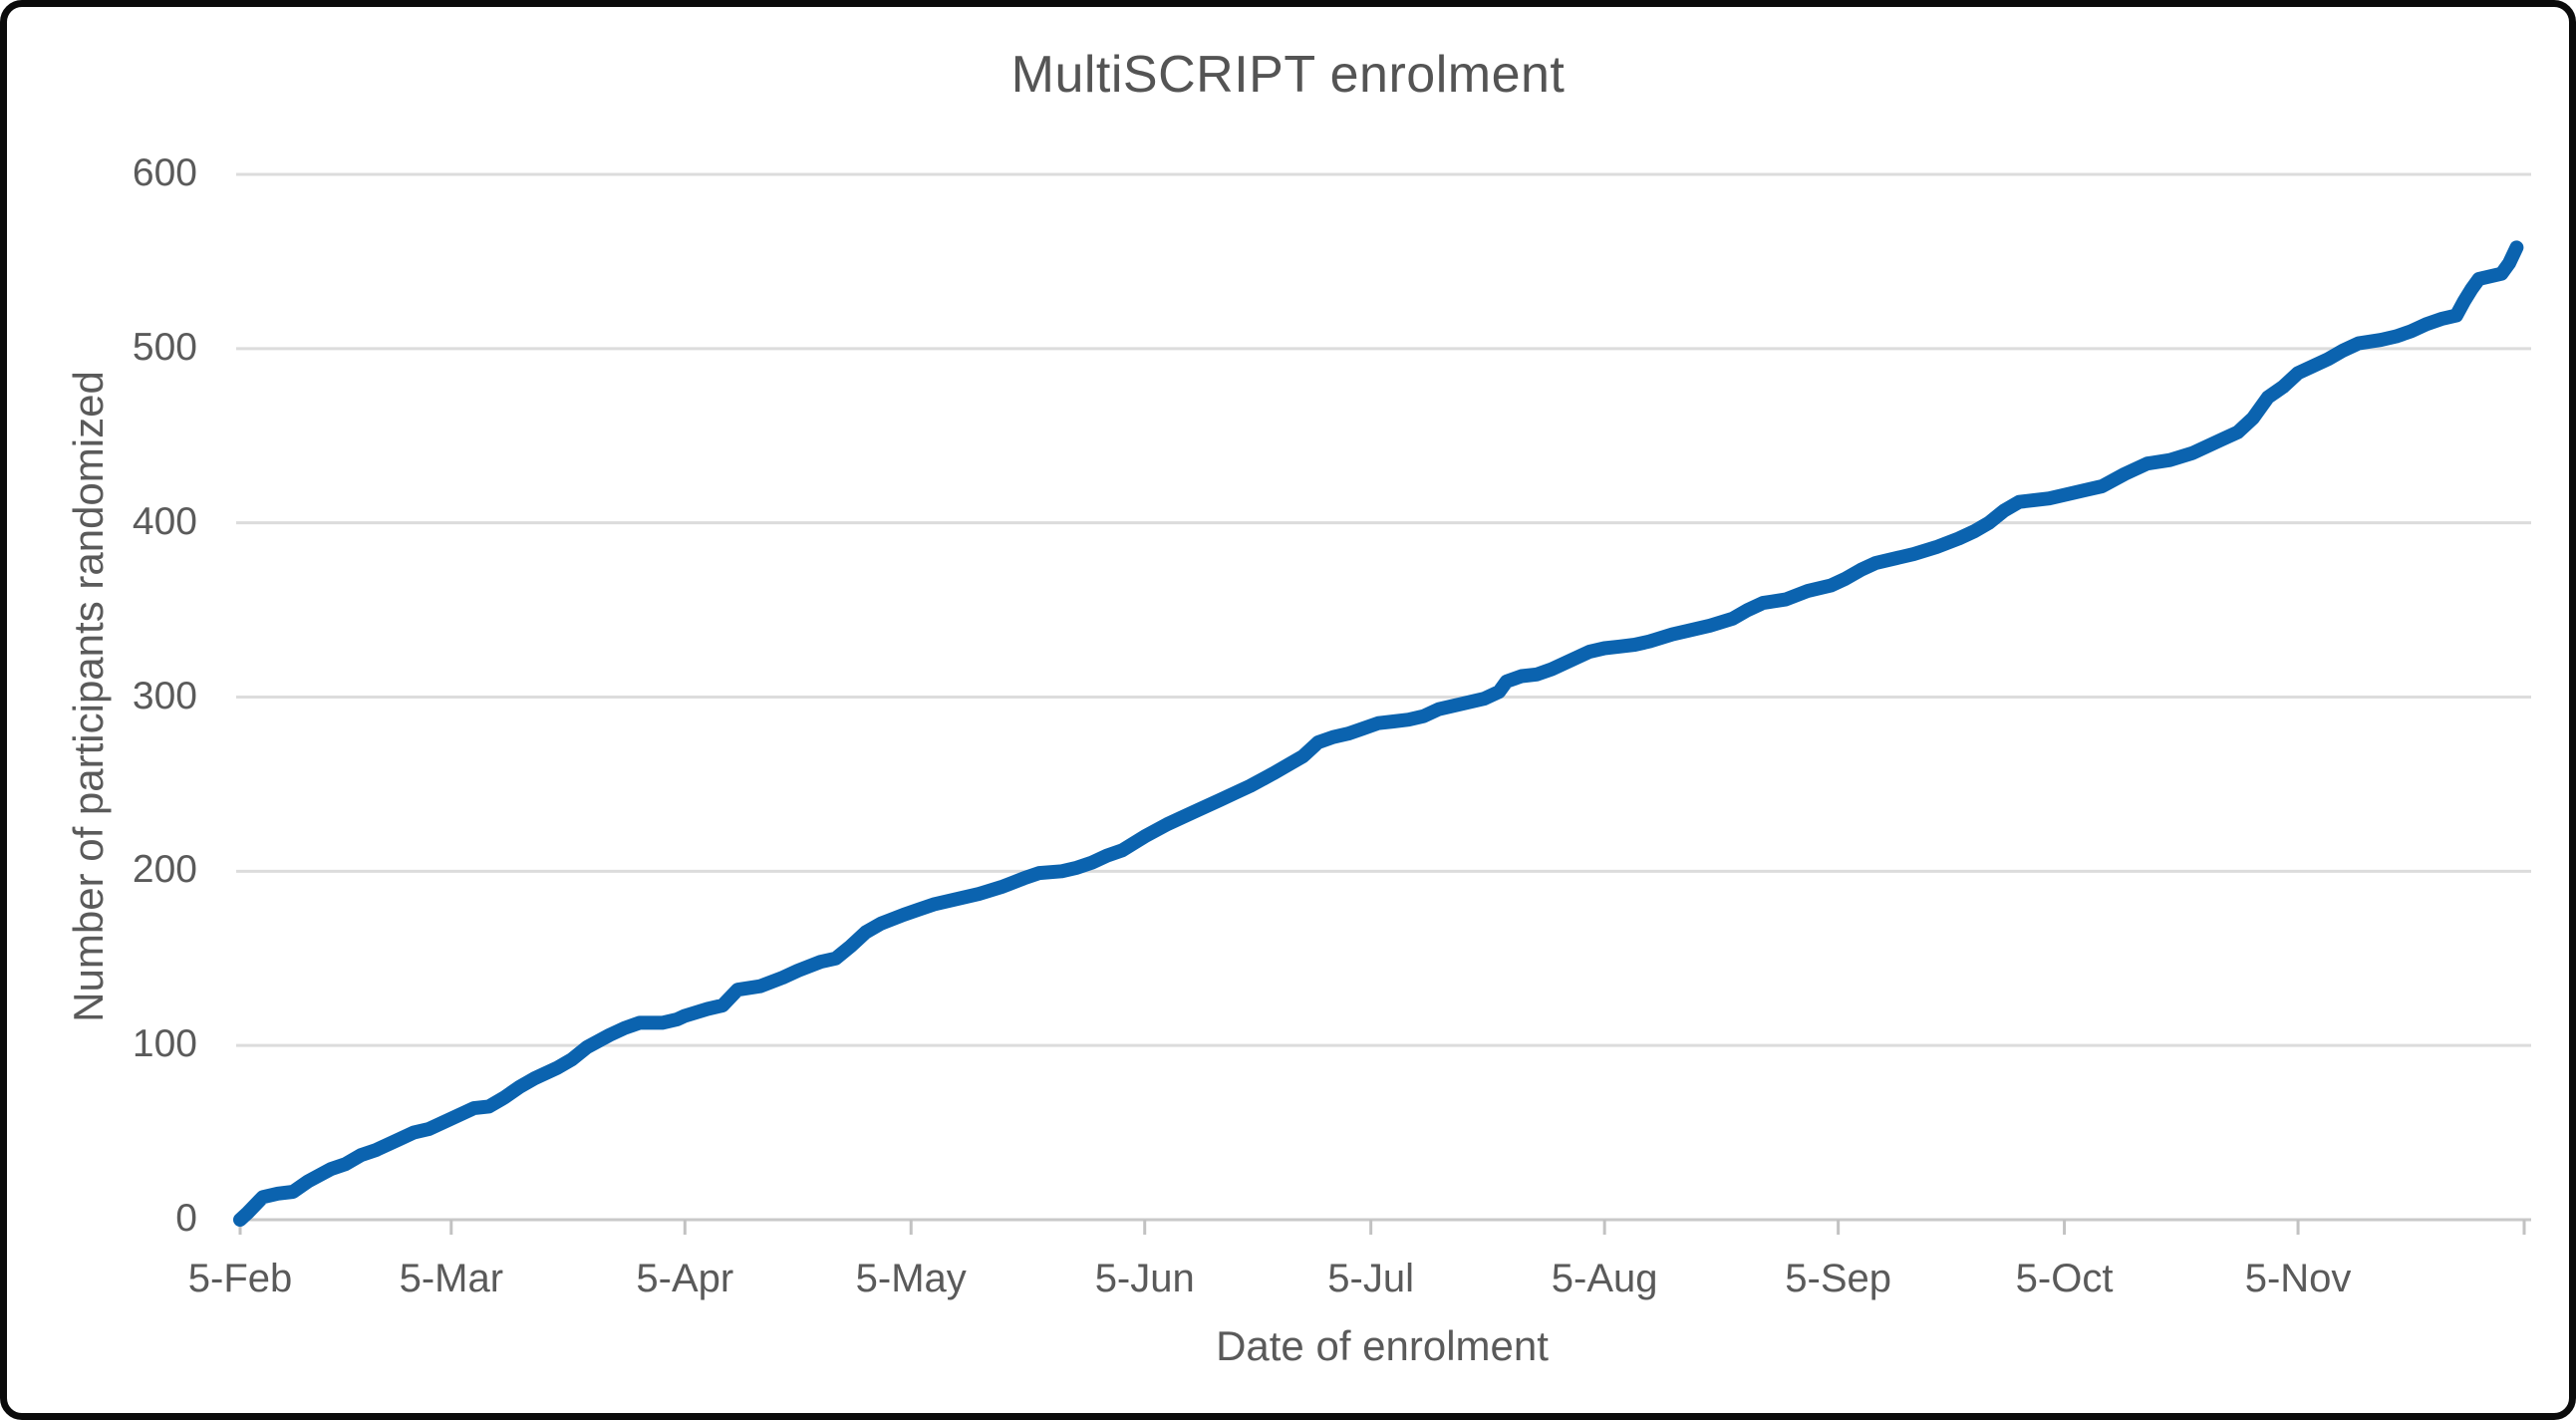  Describe the element at coordinates (1382, 1346) in the screenshot. I see `x-axis-title: Date of enrolment` at that location.